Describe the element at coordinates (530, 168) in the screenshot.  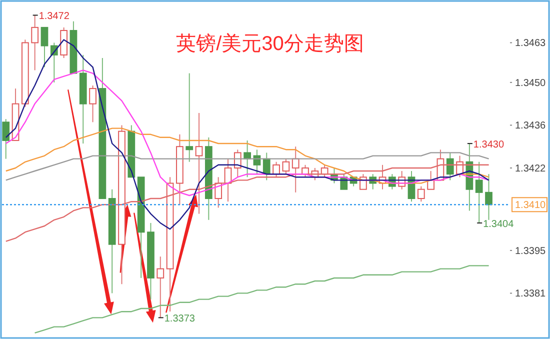
I see `y-tick-label: 1.3422` at that location.